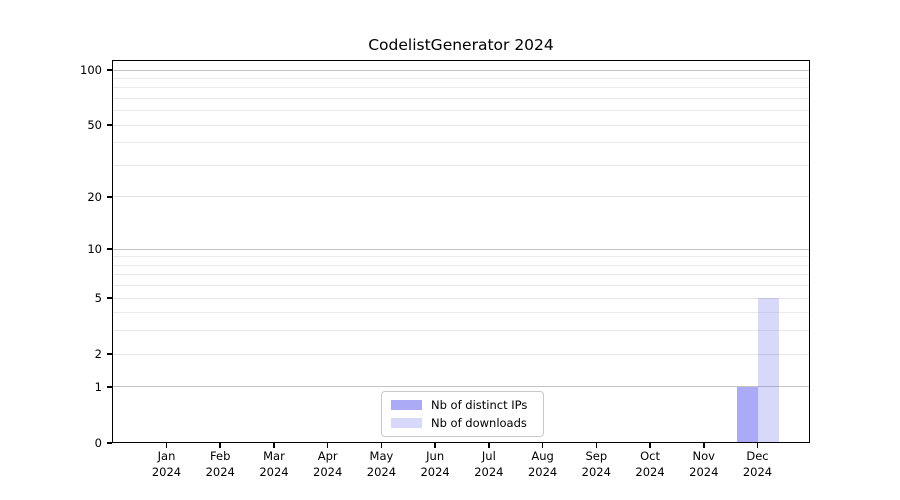 The width and height of the screenshot is (900, 500). What do you see at coordinates (704, 445) in the screenshot?
I see `x-tick-mark-nov-2024` at bounding box center [704, 445].